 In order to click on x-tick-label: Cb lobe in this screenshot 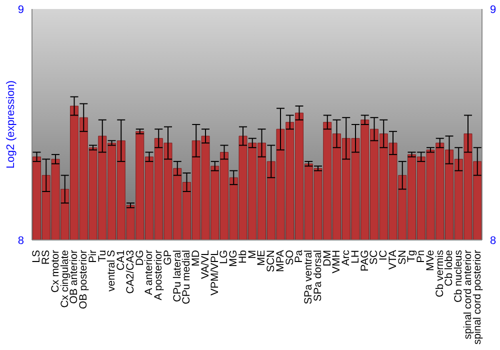, I will do `click(449, 268)`.